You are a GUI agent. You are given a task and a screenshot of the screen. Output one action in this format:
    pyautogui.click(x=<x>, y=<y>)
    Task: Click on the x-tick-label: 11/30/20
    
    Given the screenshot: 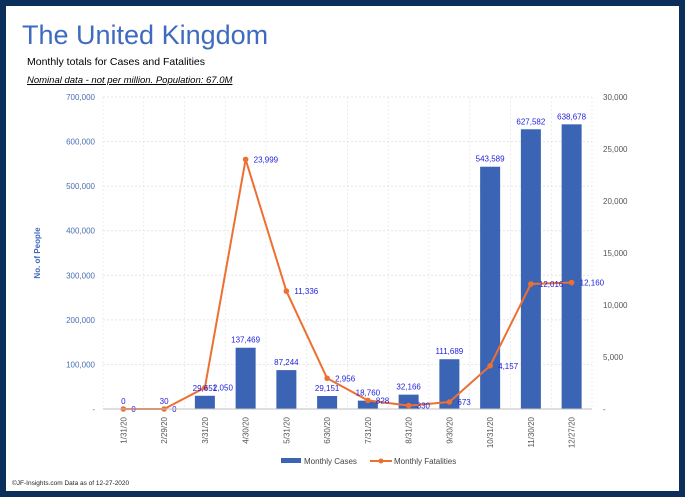 What is the action you would take?
    pyautogui.click(x=531, y=431)
    